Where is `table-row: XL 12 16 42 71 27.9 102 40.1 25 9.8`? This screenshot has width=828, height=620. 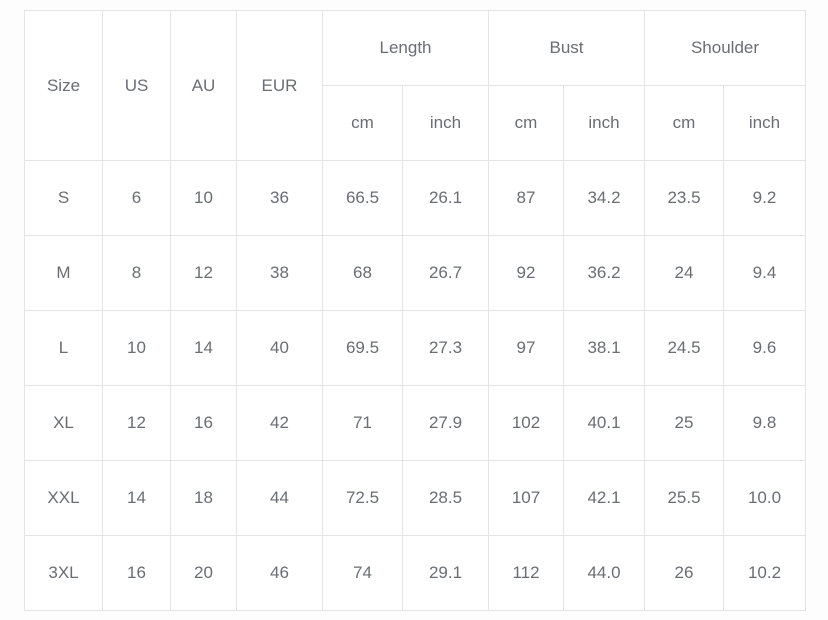
table-row: XL 12 16 42 71 27.9 102 40.1 25 9.8 is located at coordinates (415, 423).